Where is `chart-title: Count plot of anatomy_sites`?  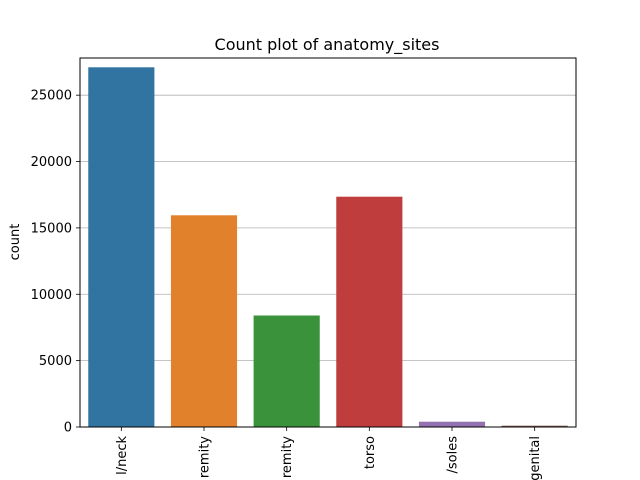
chart-title: Count plot of anatomy_sites is located at coordinates (327, 45).